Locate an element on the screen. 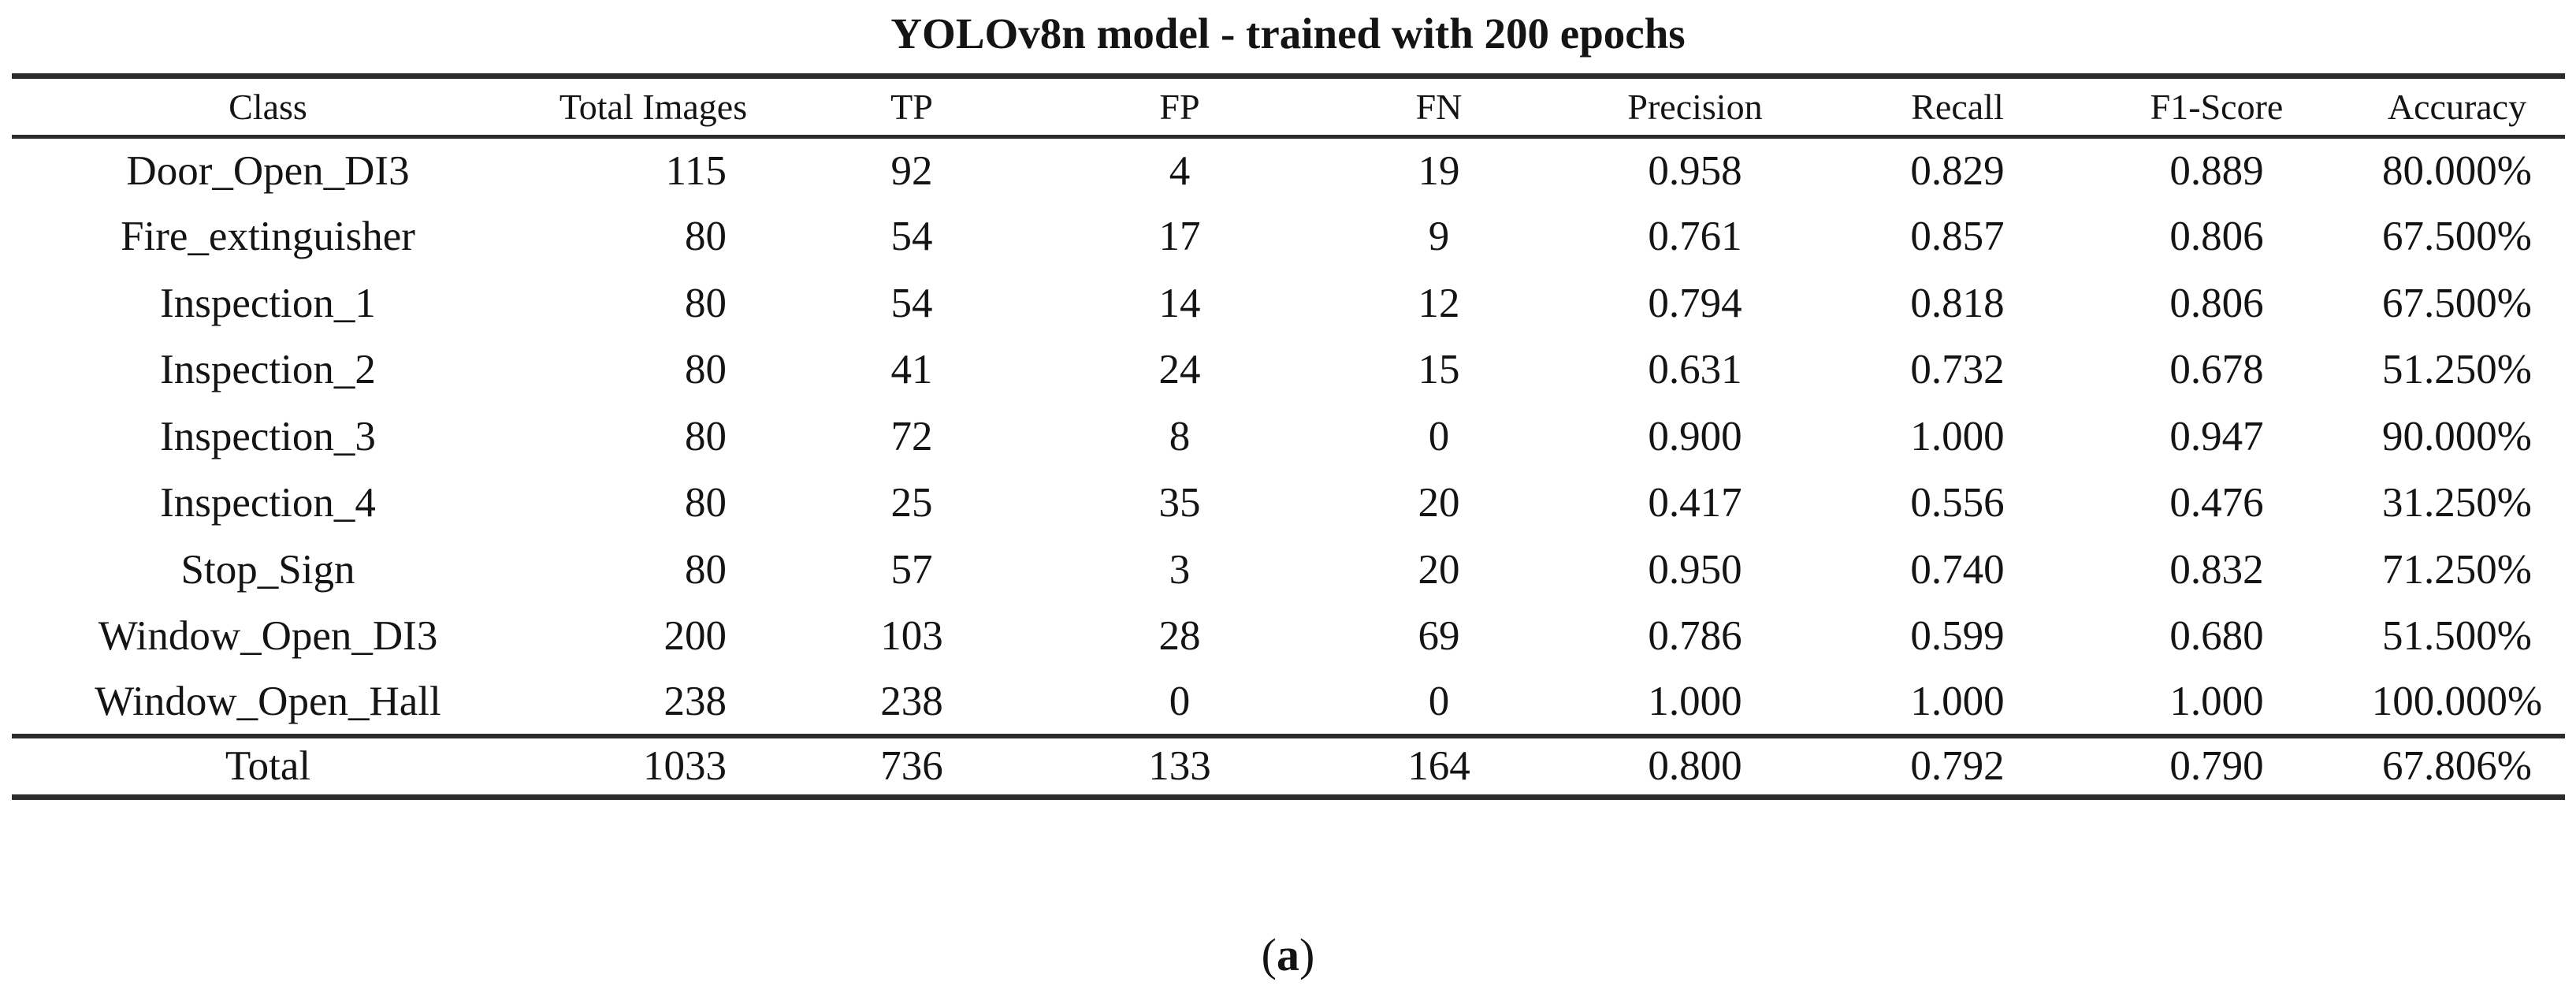 The image size is (2576, 1008). table-row: Stop_Sign 80 57 3 20 0.950 0.740 0.832 71.250% is located at coordinates (1288, 570).